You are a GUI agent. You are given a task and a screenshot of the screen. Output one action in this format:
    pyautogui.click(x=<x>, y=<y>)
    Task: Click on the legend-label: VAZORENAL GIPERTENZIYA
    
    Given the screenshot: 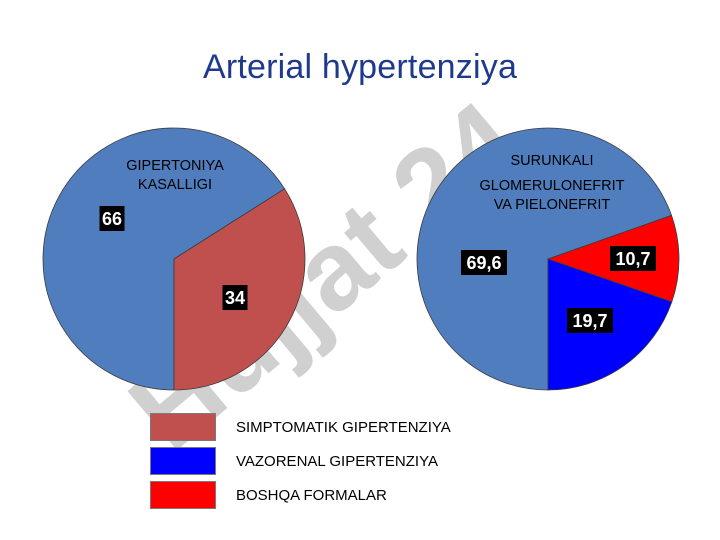 What is the action you would take?
    pyautogui.click(x=337, y=461)
    